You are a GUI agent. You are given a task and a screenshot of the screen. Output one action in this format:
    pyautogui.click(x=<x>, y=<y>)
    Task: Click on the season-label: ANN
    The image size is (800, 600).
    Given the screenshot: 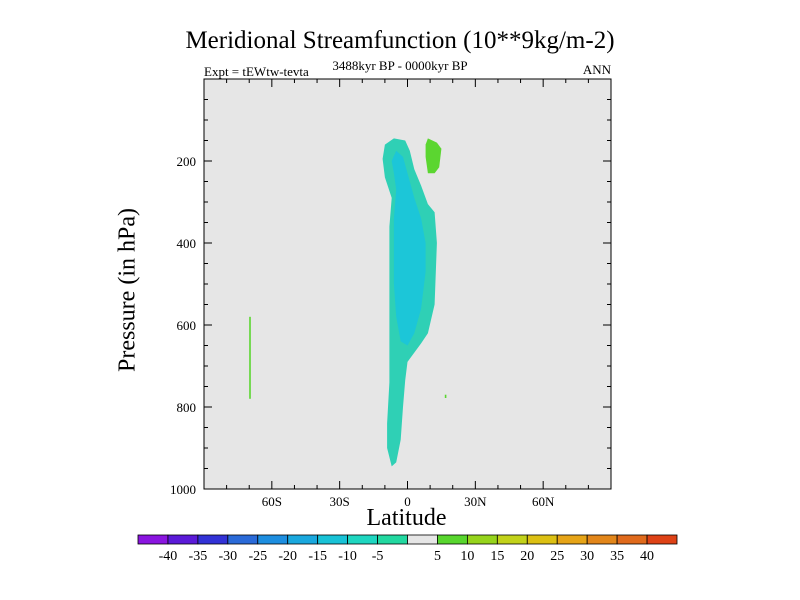 What is the action you would take?
    pyautogui.click(x=596, y=69)
    